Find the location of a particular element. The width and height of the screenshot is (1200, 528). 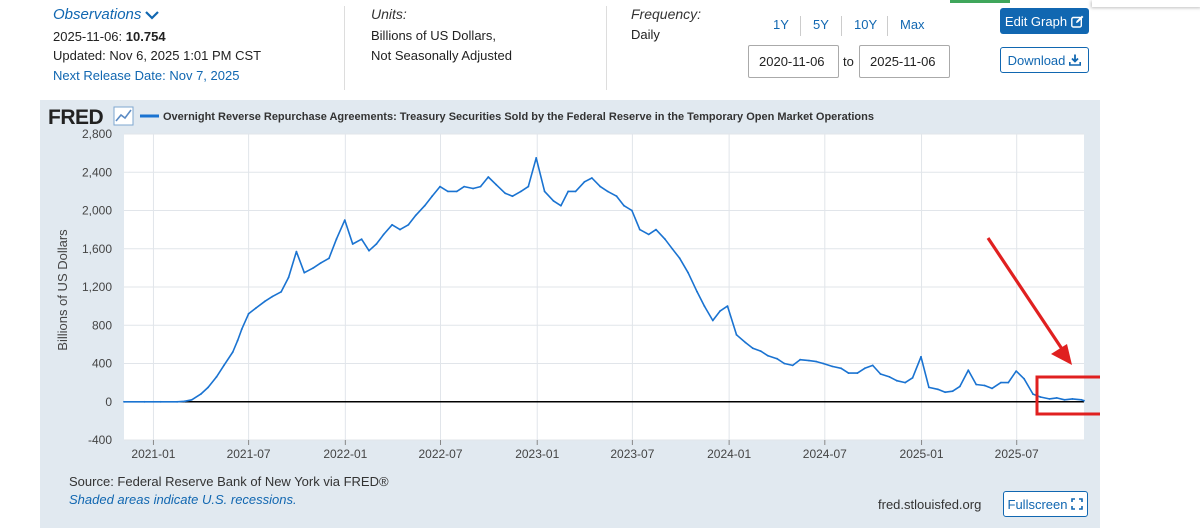

y-tick-label: 800 is located at coordinates (102, 325).